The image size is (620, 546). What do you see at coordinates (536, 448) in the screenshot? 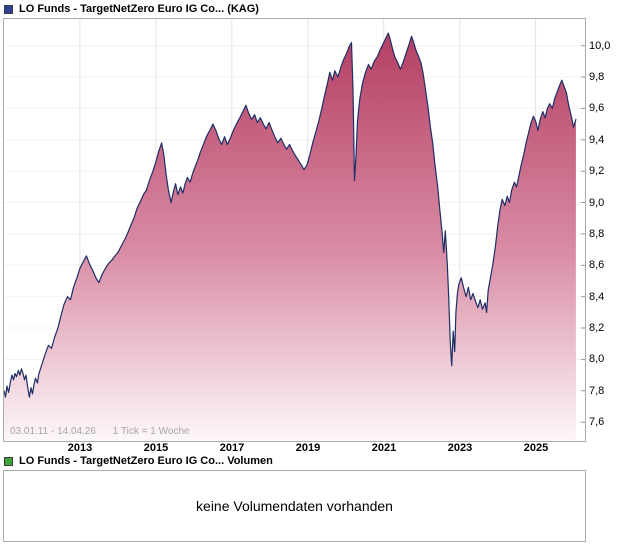
I see `x-axis-label: 2025` at bounding box center [536, 448].